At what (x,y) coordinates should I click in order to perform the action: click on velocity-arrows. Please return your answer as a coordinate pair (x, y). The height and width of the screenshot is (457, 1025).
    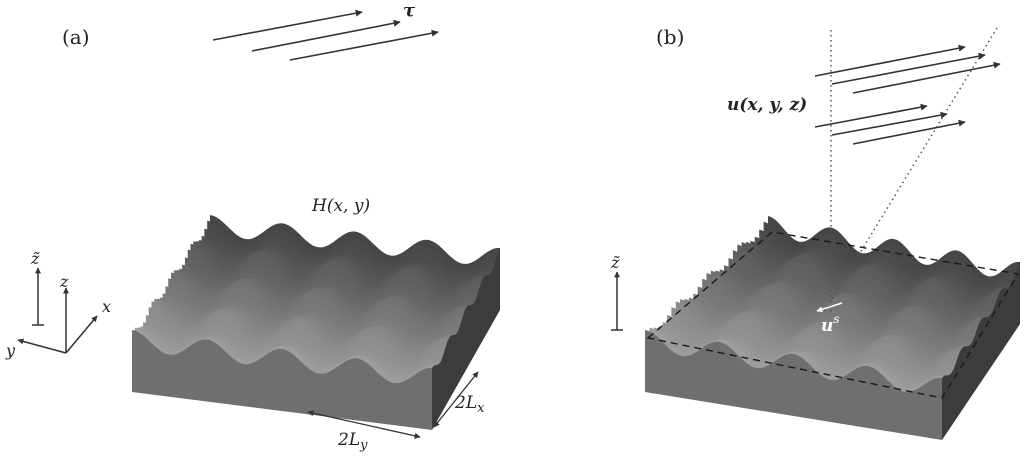
    Looking at the image, I should click on (907, 94).